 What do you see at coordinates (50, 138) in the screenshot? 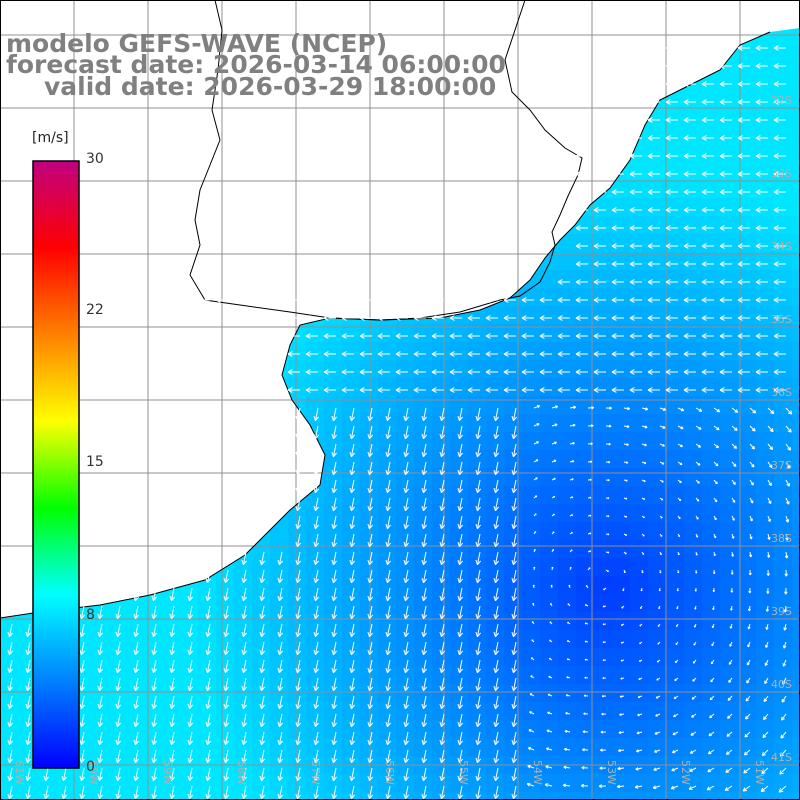
I see `colorbar-unit: [m/s]` at bounding box center [50, 138].